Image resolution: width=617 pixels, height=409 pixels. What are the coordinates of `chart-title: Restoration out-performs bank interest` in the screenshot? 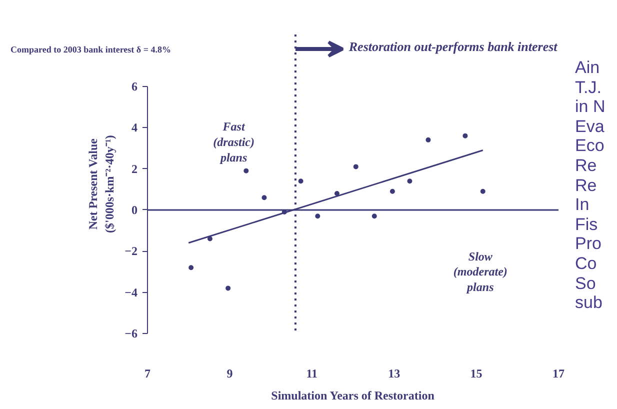 It's located at (453, 46).